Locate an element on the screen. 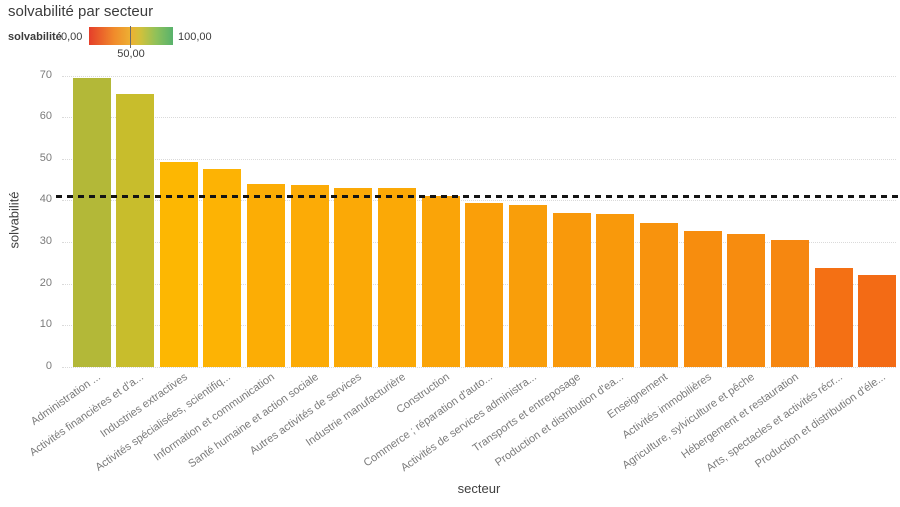 The width and height of the screenshot is (900, 507). y-tick-label: 40 is located at coordinates (45, 199).